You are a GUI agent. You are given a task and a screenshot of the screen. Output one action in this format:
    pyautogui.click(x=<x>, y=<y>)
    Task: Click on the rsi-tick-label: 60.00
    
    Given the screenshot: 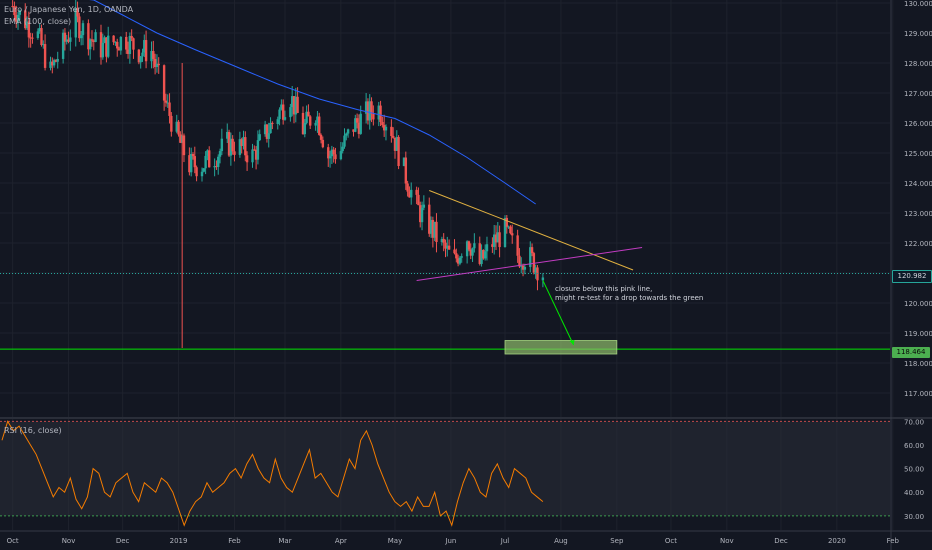 What is the action you would take?
    pyautogui.click(x=914, y=446)
    